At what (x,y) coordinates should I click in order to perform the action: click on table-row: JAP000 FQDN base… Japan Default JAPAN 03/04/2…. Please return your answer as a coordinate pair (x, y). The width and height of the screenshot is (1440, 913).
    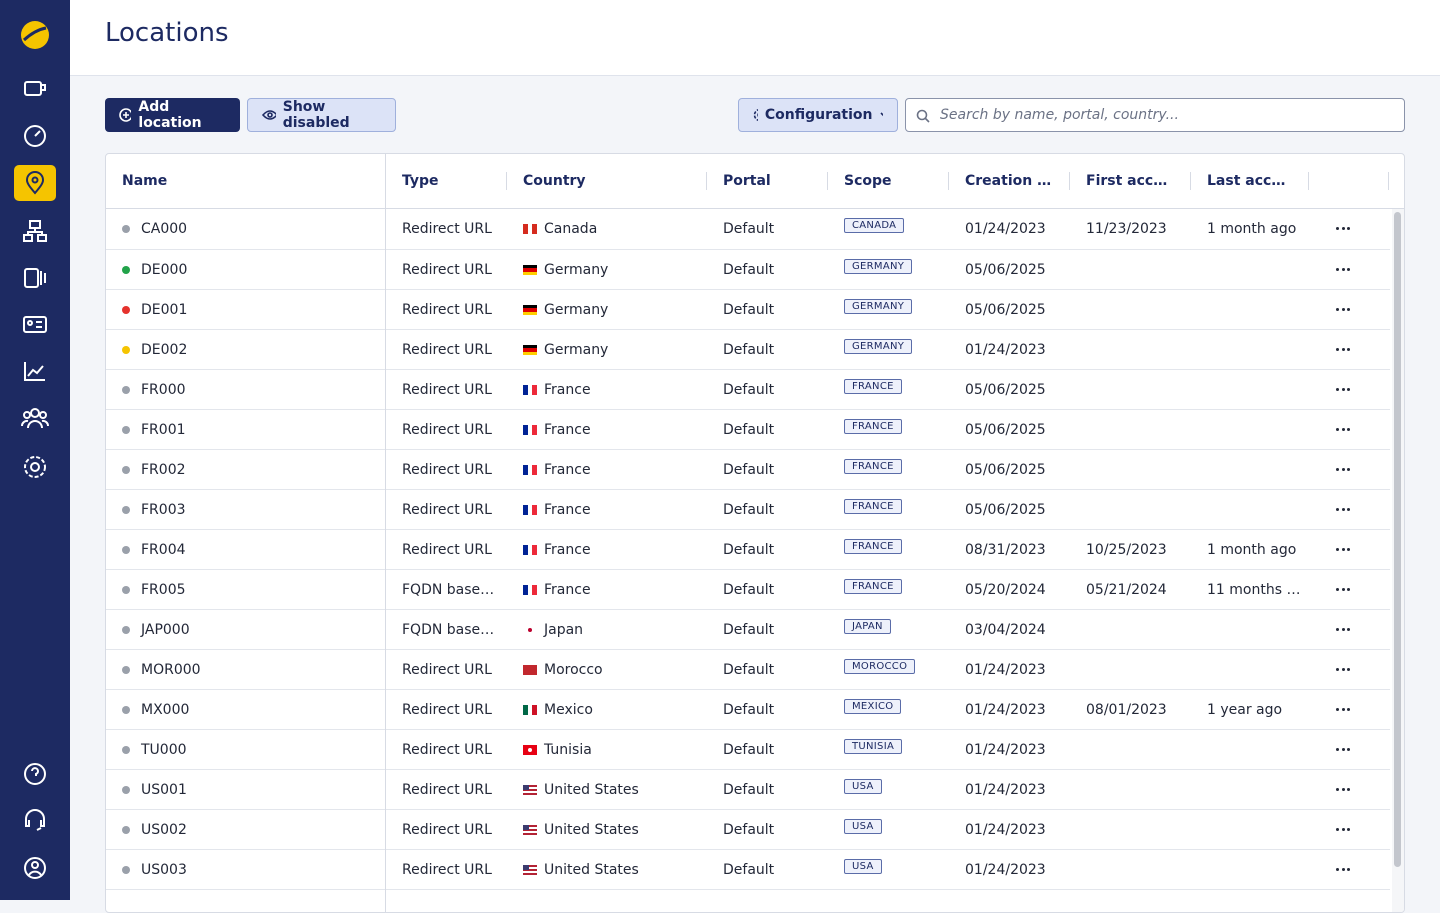
    Looking at the image, I should click on (748, 629).